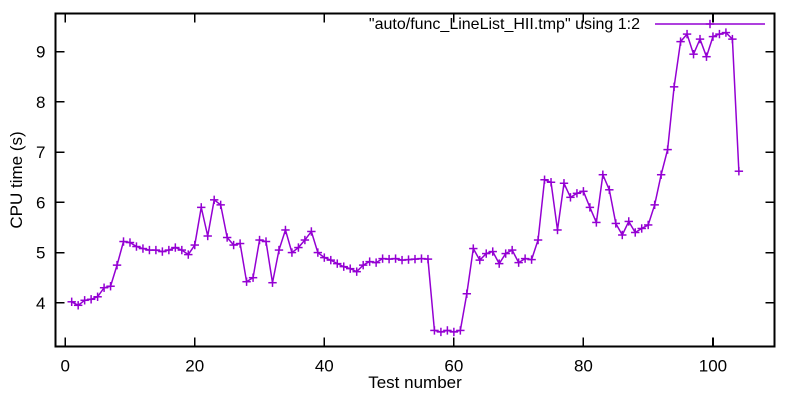 Image resolution: width=800 pixels, height=400 pixels. Describe the element at coordinates (40, 152) in the screenshot. I see `y-tick-label: 7` at that location.